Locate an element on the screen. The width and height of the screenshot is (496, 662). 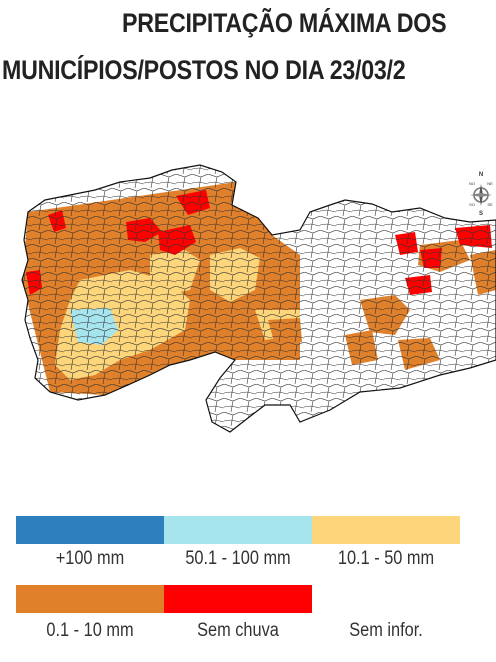
legend-label-sem-chuva: Sem chuva is located at coordinates (238, 630).